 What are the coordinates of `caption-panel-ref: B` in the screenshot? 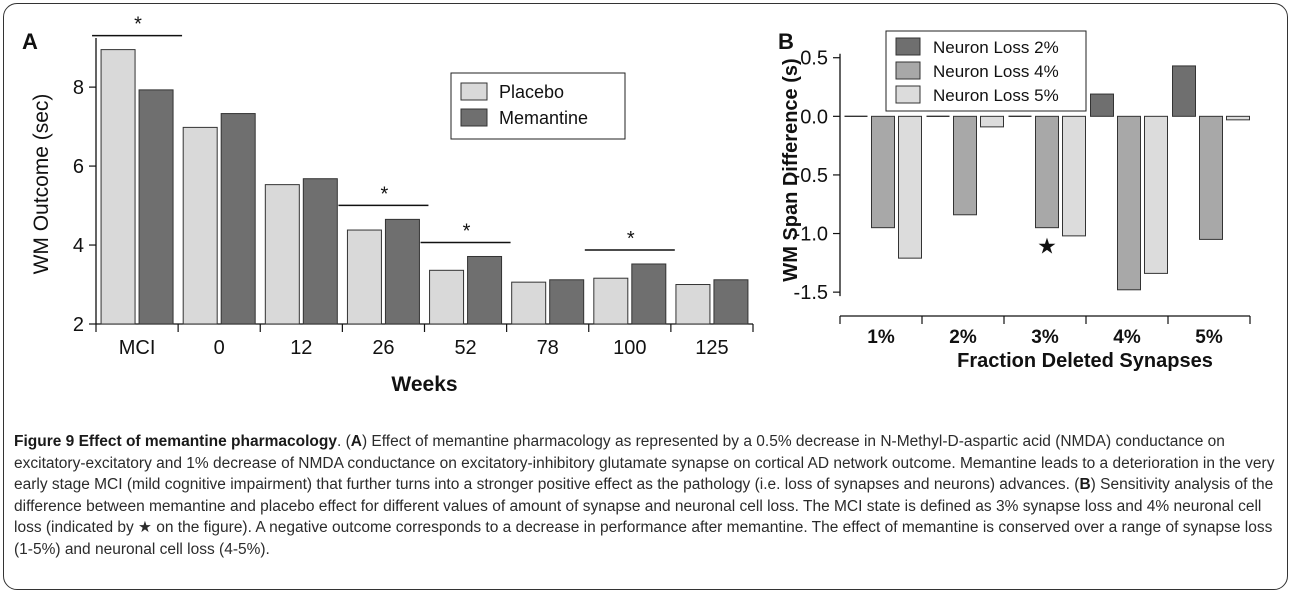 It's located at (1085, 484).